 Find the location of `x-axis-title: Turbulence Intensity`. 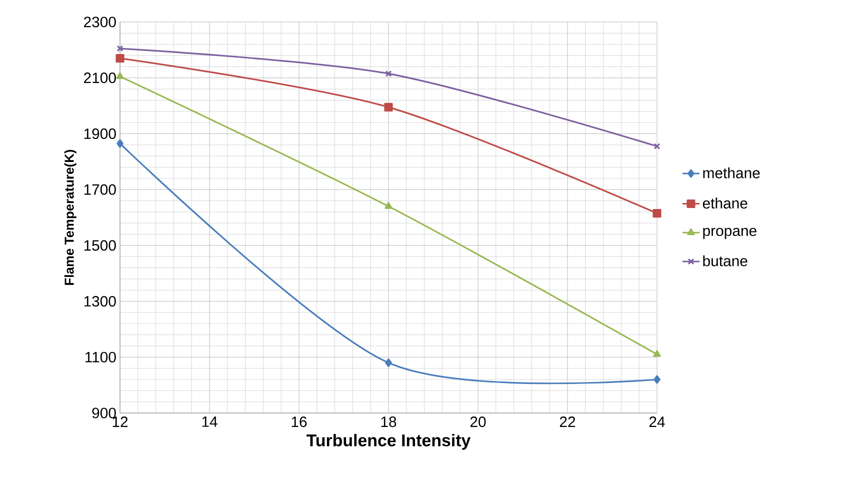

x-axis-title: Turbulence Intensity is located at coordinates (388, 442).